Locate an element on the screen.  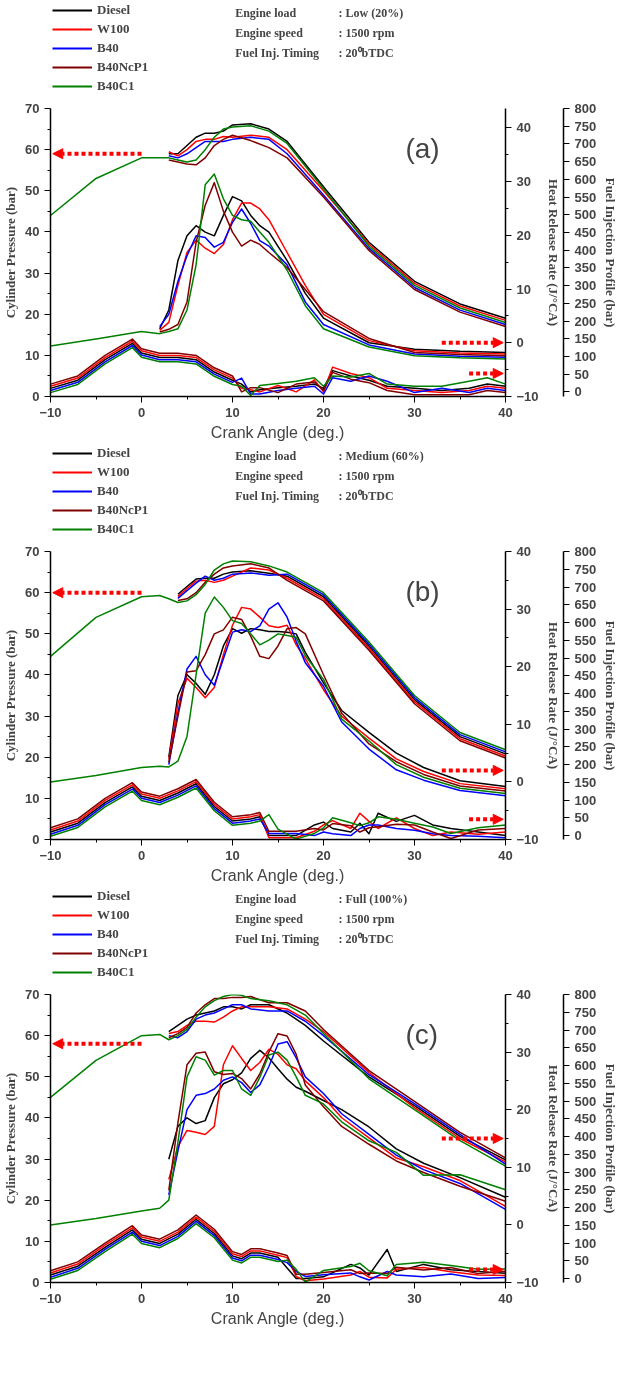
text: Engine load : Medium (60%) is located at coordinates (329, 455).